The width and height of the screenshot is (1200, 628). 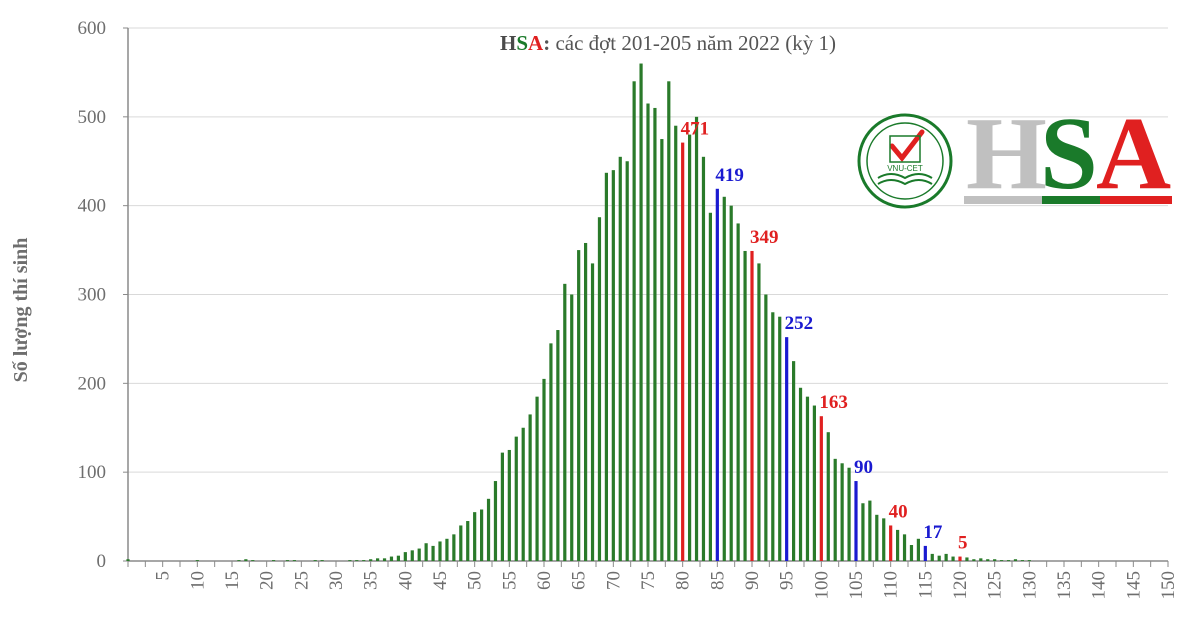 I want to click on data-label-85: 419, so click(x=729, y=175).